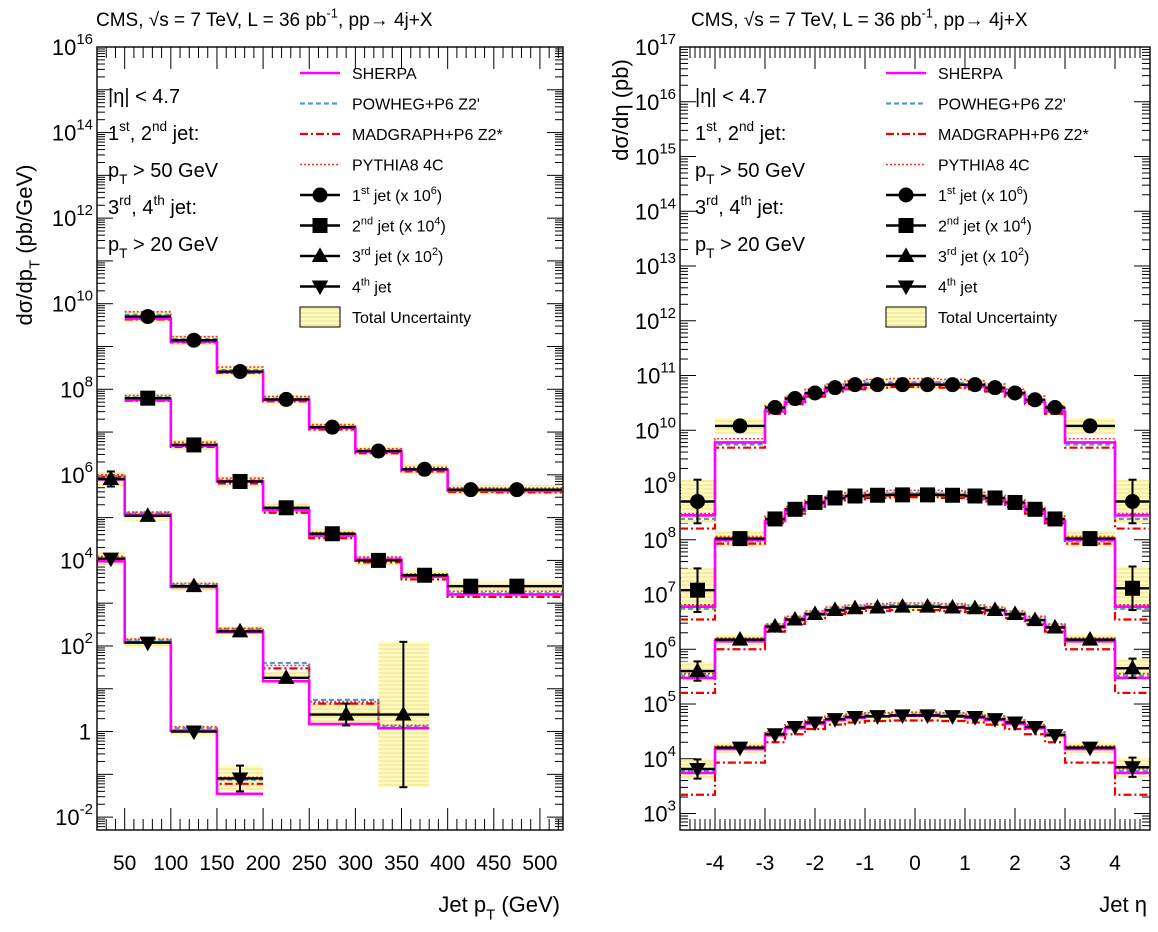 The width and height of the screenshot is (1158, 932). What do you see at coordinates (659, 593) in the screenshot?
I see `y-tick-label: 10⁷` at bounding box center [659, 593].